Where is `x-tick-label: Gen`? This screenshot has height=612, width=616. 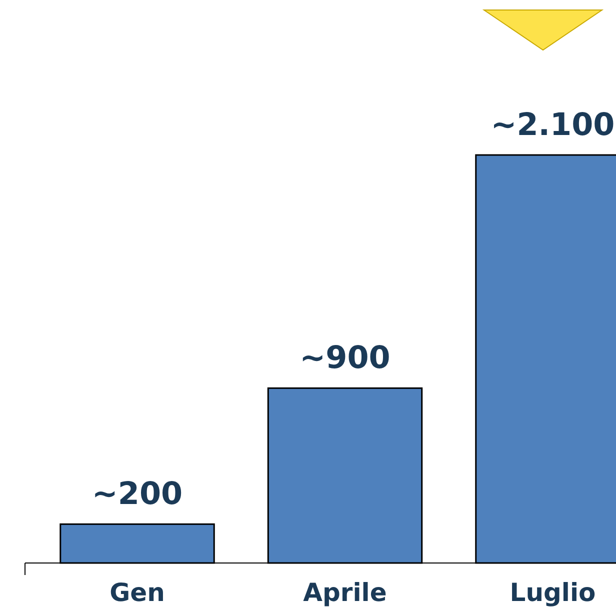 x-tick-label: Gen is located at coordinates (137, 592).